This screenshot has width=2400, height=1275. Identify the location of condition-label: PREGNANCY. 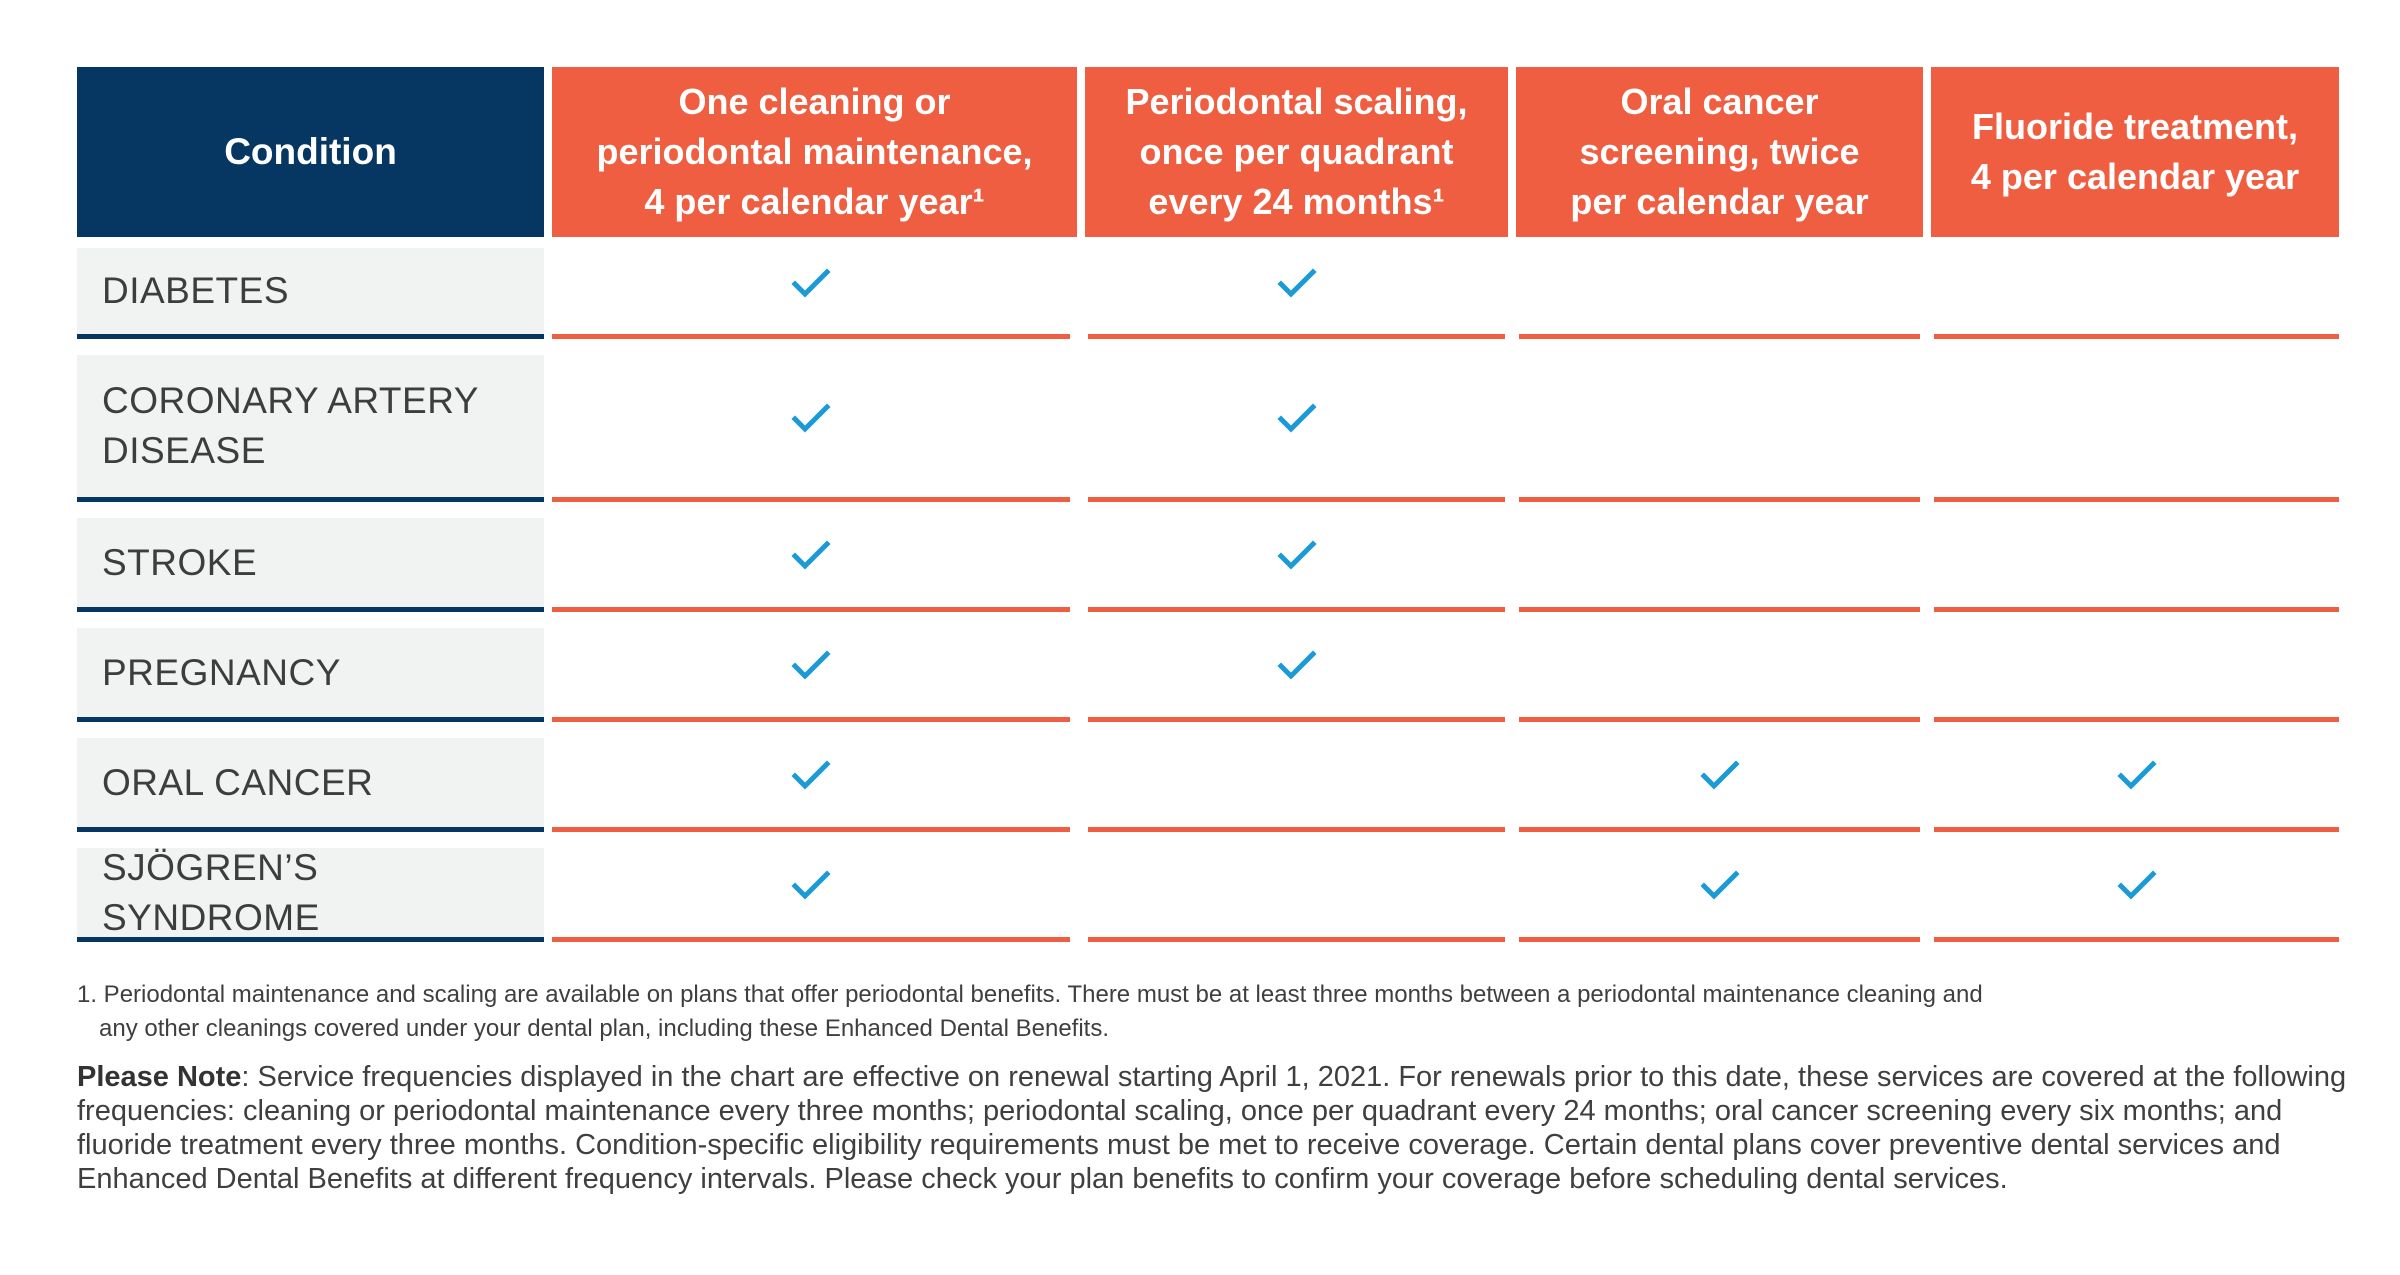
(221, 672).